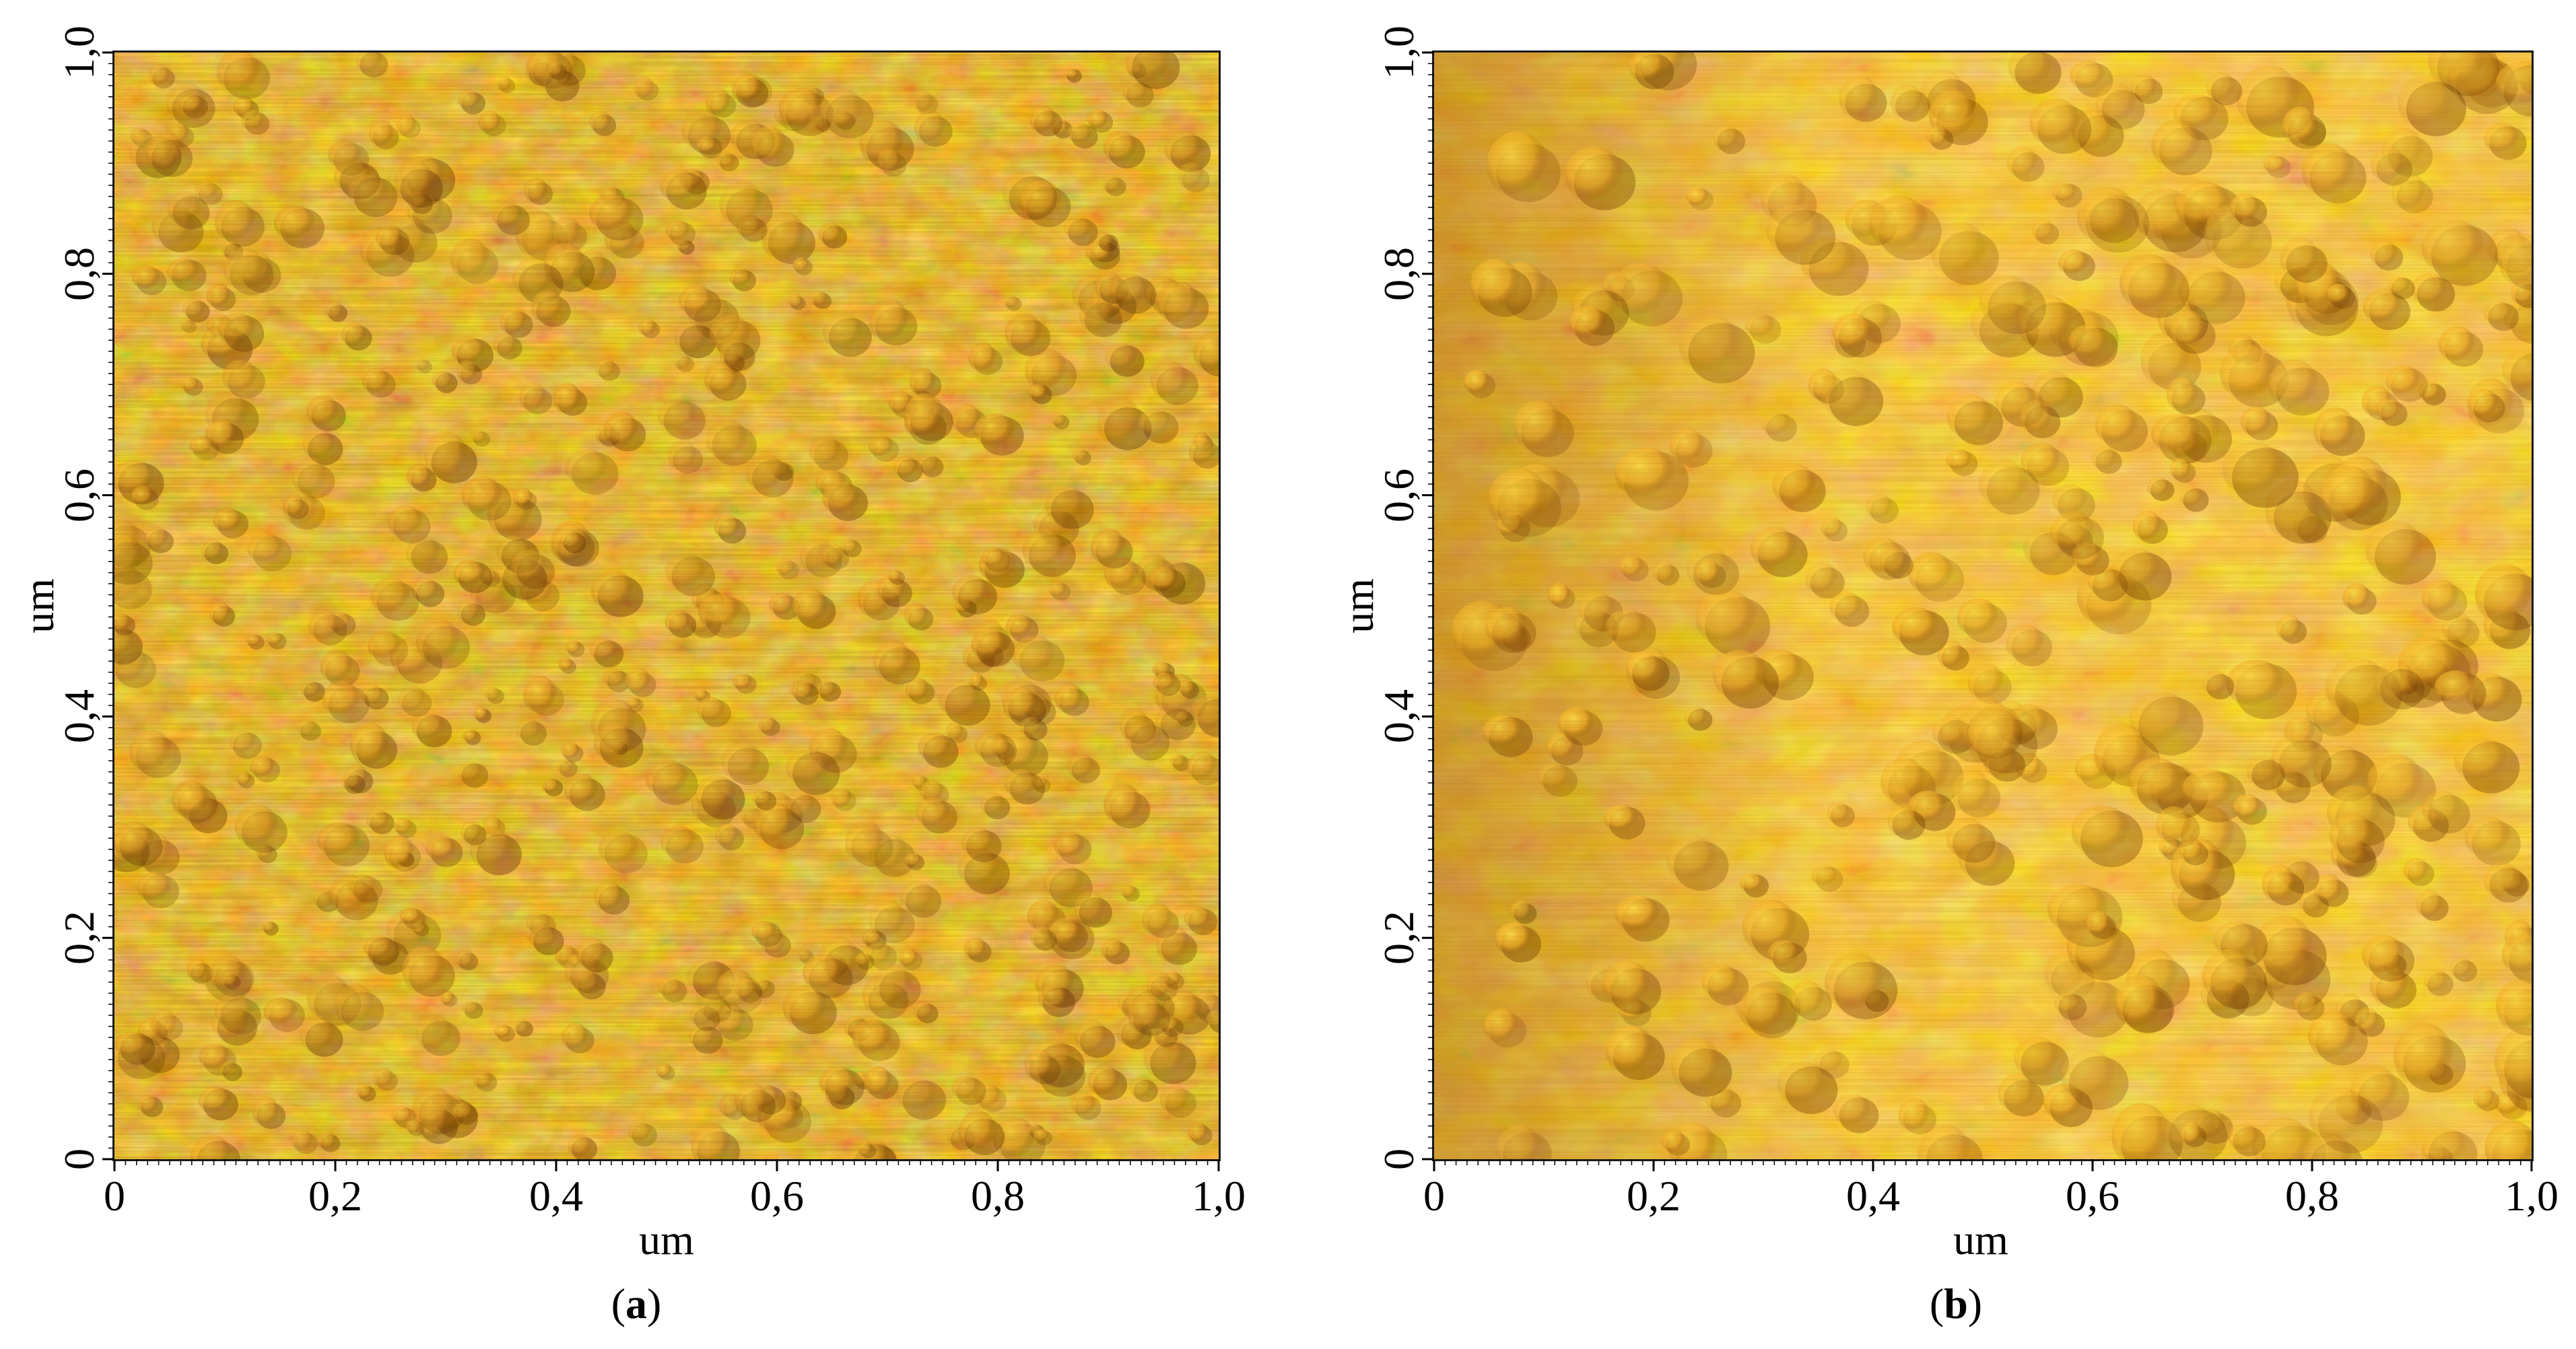 This screenshot has height=1349, width=2576. I want to click on x-axis-title-b: um, so click(1980, 1240).